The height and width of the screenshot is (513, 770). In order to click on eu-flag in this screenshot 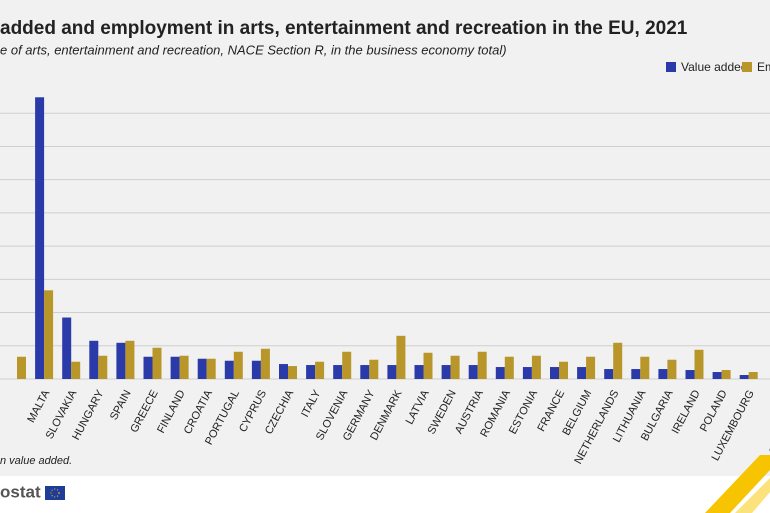, I will do `click(55, 493)`.